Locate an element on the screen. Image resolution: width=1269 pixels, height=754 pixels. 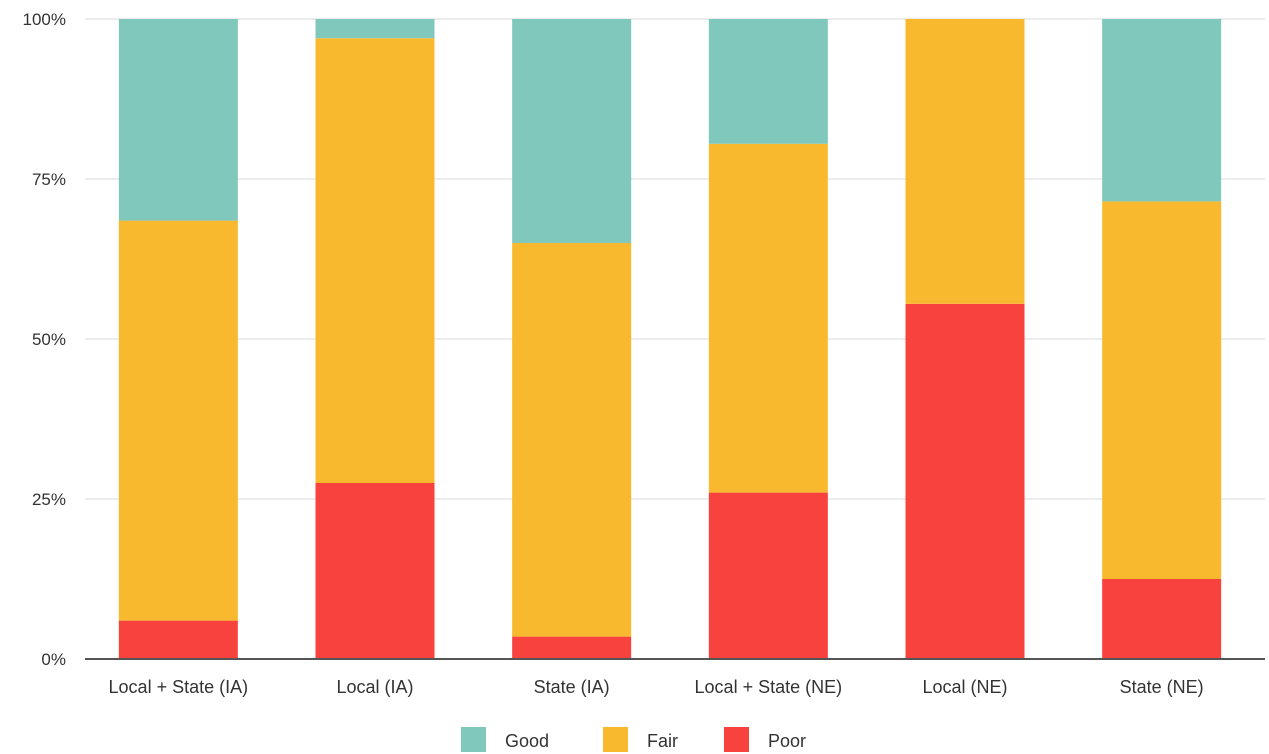
legend-label-poor: Poor is located at coordinates (787, 741).